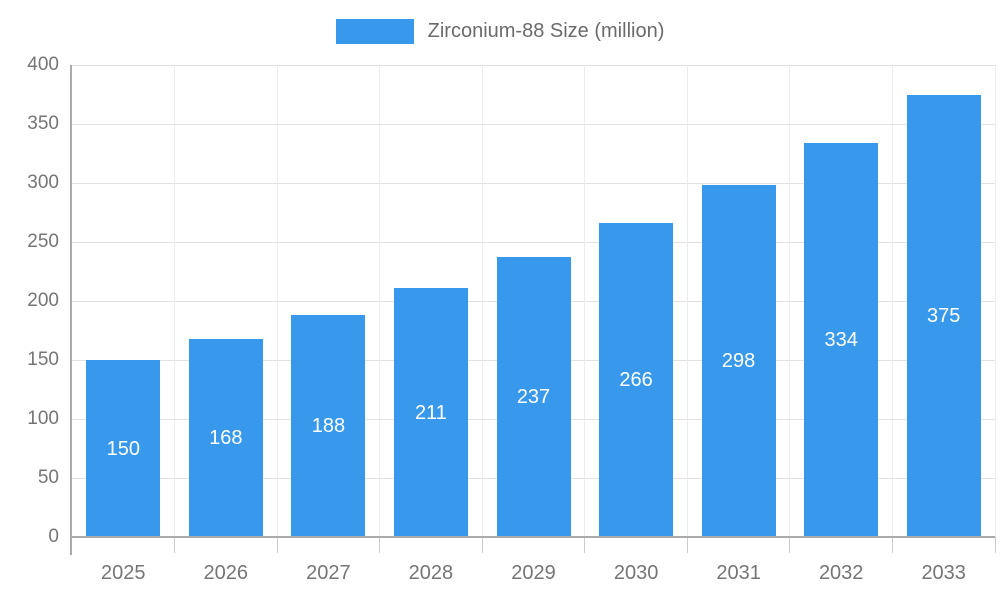 This screenshot has height=600, width=1000. I want to click on x-tick-label: 2026, so click(226, 573).